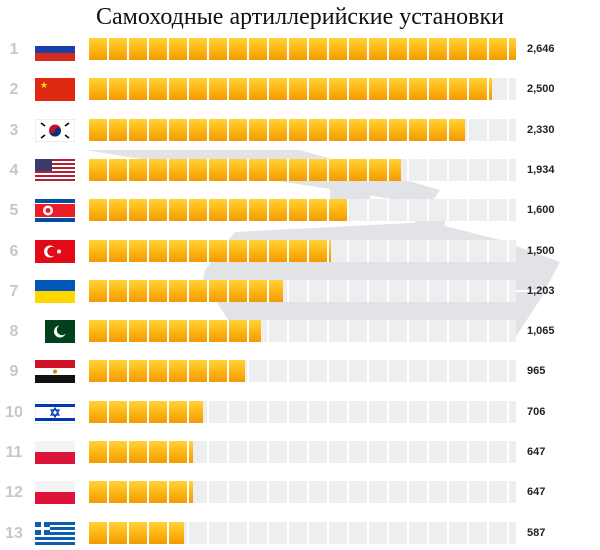  What do you see at coordinates (55, 251) in the screenshot?
I see `flag-turkey-icon` at bounding box center [55, 251].